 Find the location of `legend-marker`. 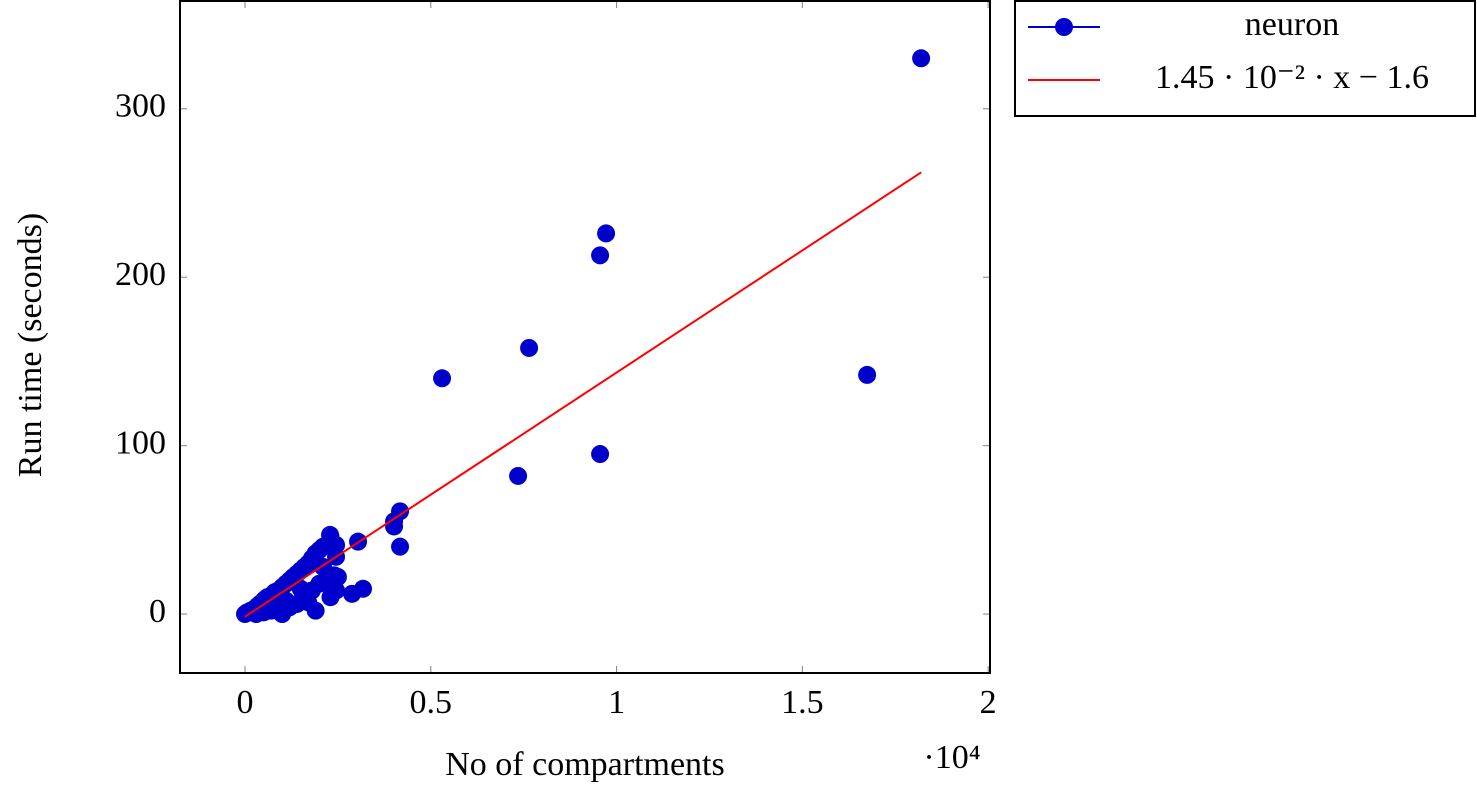

legend-marker is located at coordinates (1064, 27).